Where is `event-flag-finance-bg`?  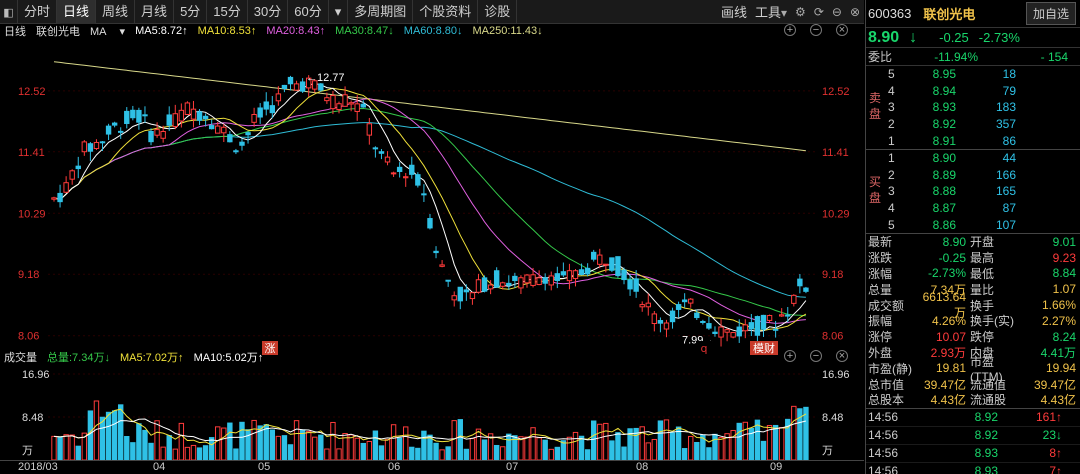
event-flag-finance-bg is located at coordinates (764, 348).